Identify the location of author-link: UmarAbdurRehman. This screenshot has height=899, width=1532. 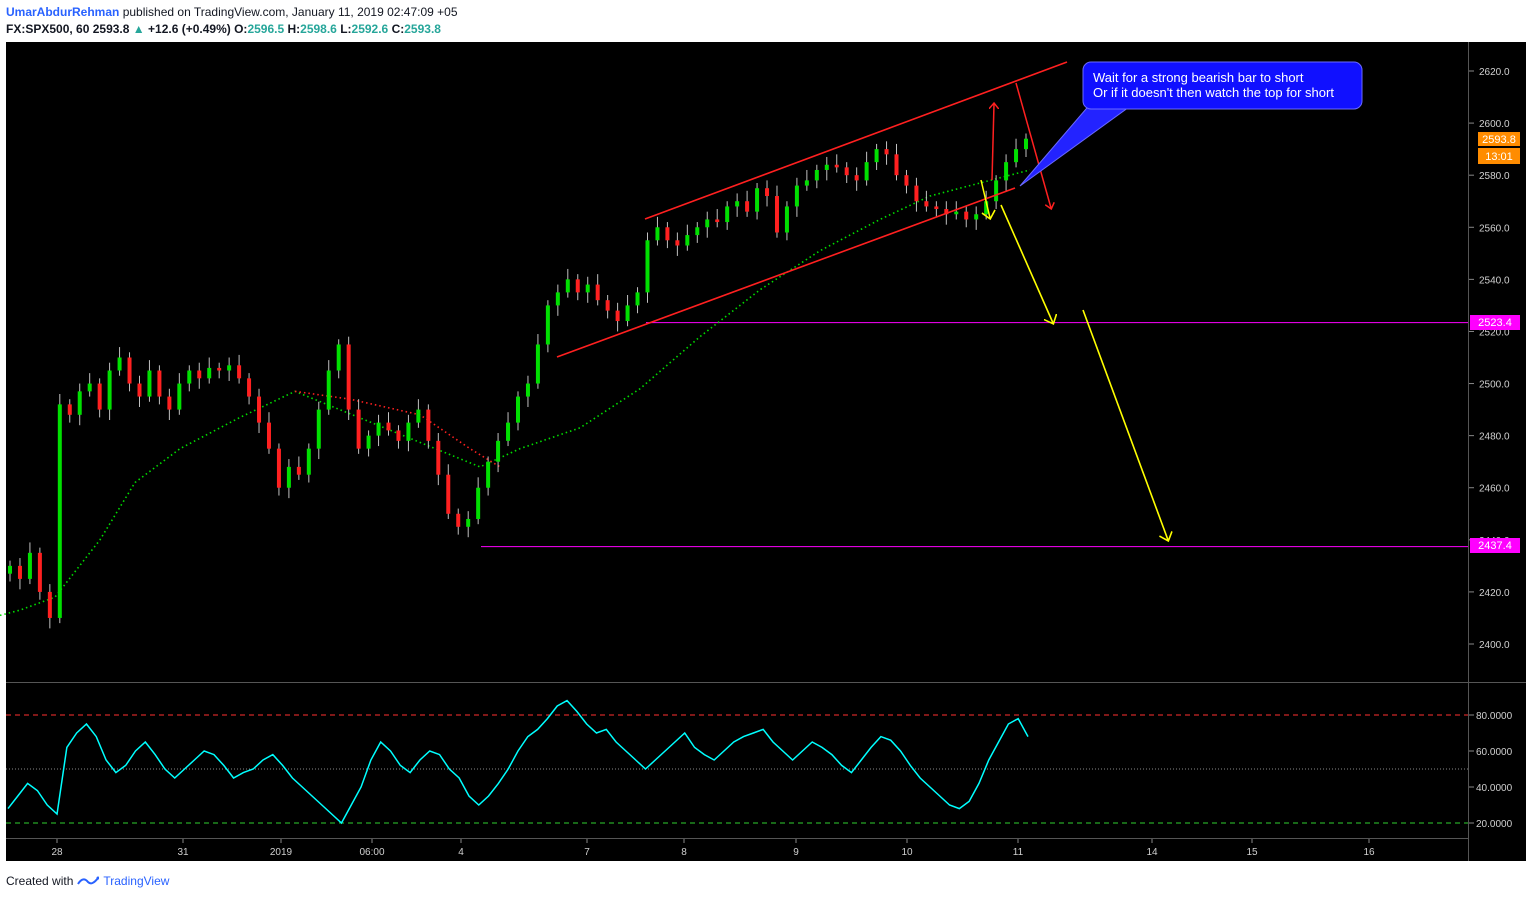
(63, 12).